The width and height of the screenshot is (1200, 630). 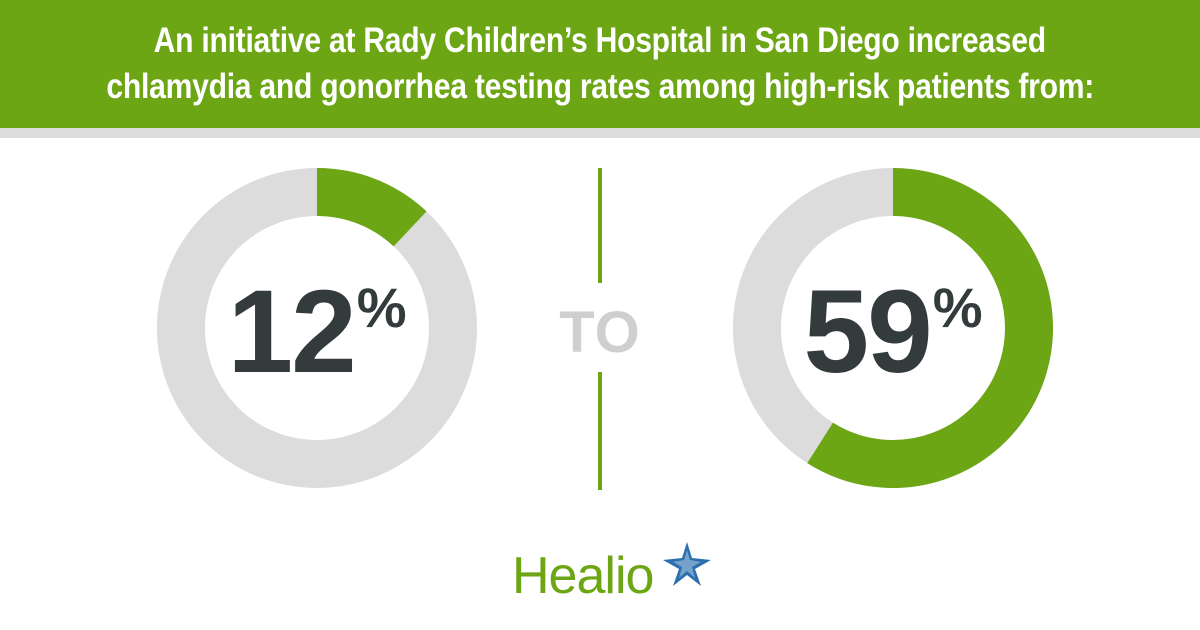 I want to click on divider-line-bottom, so click(x=600, y=431).